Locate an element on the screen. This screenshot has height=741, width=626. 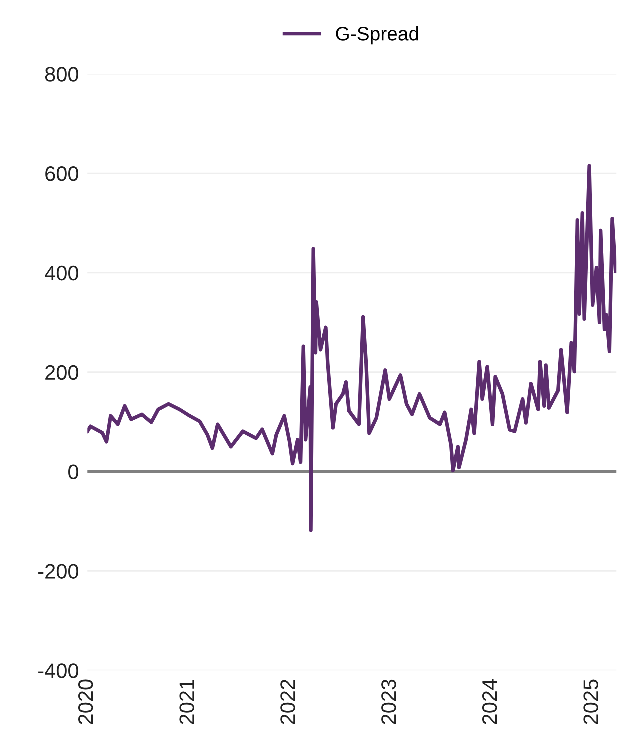
x-tick-label: 2022 is located at coordinates (288, 702).